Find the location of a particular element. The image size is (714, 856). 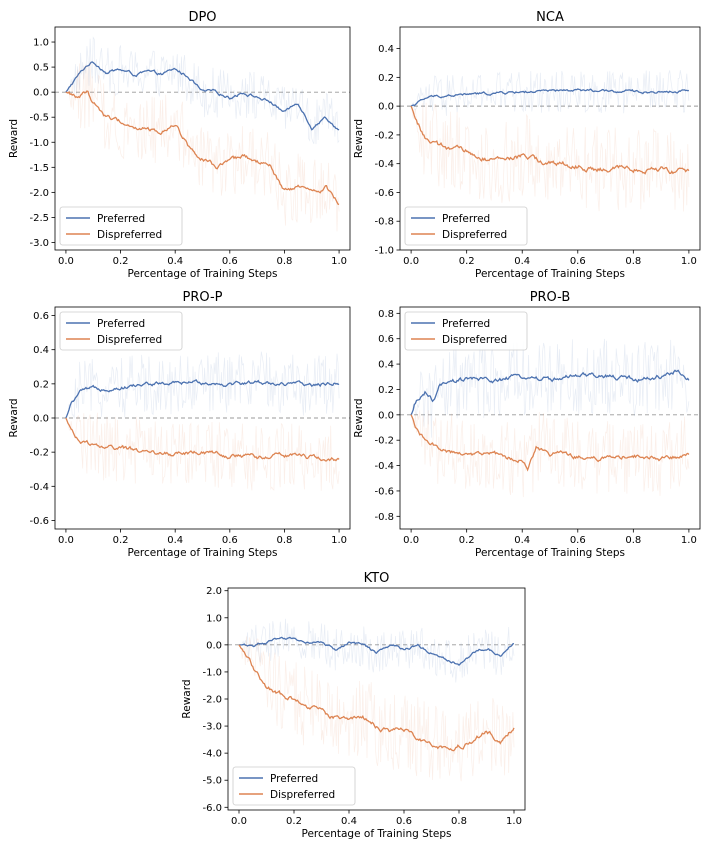

y-tick-label: -3.0 is located at coordinates (39, 243).